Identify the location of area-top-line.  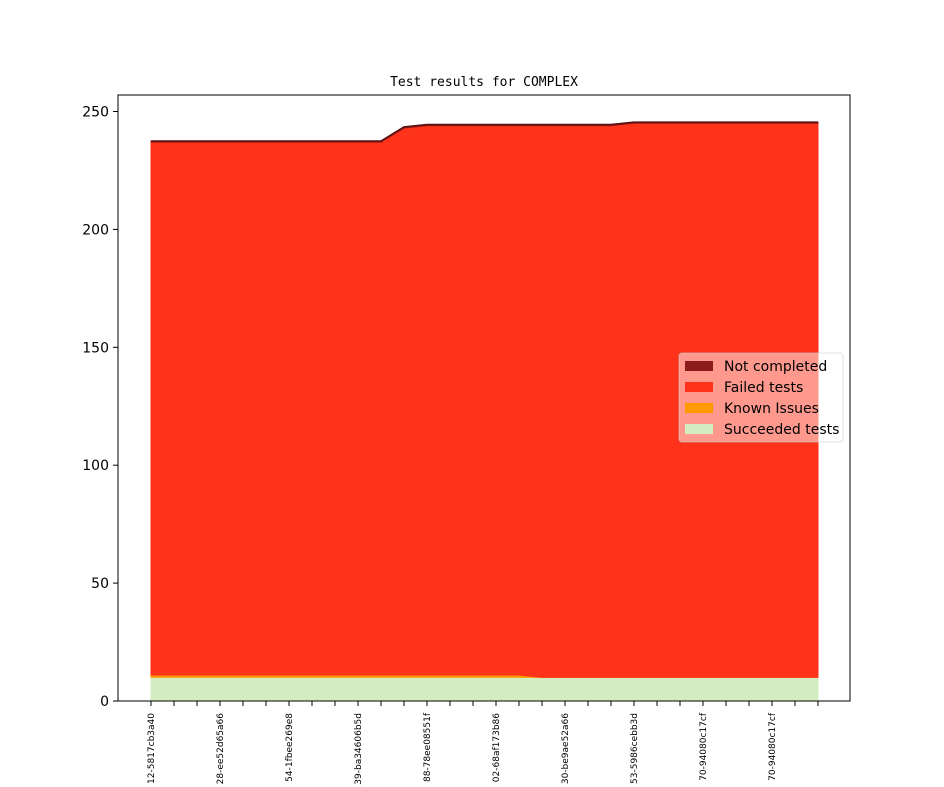
(484, 131).